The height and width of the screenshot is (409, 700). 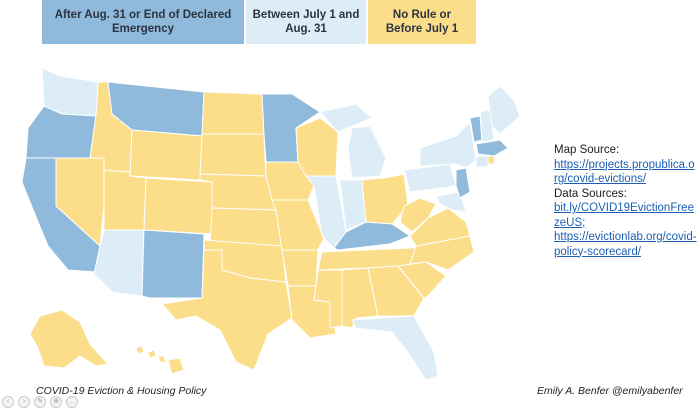 What do you see at coordinates (121, 391) in the screenshot?
I see `footer-title: COVID-19 Eviction & Housing Policy` at bounding box center [121, 391].